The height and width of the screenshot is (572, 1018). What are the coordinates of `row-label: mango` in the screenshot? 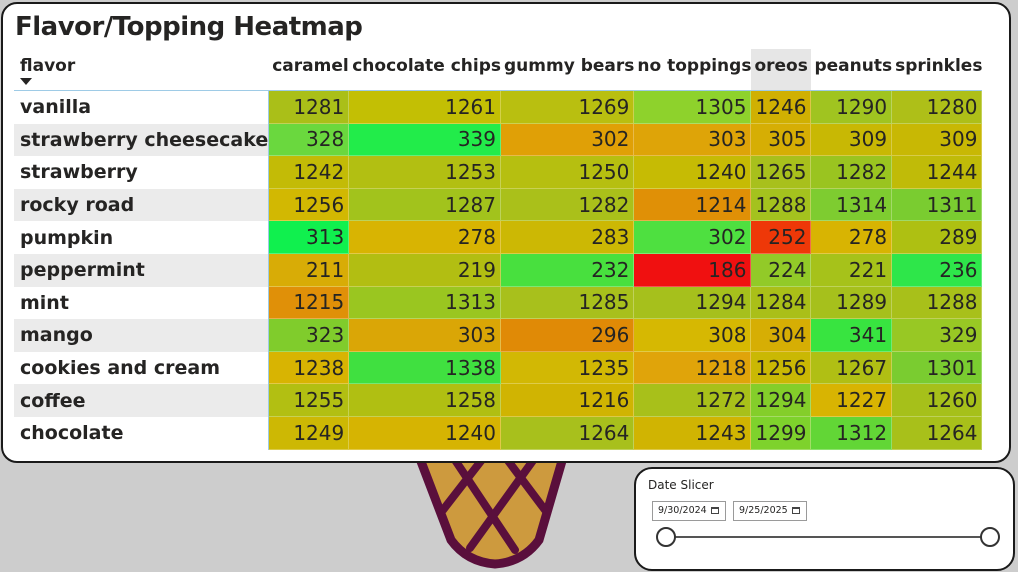 It's located at (142, 335).